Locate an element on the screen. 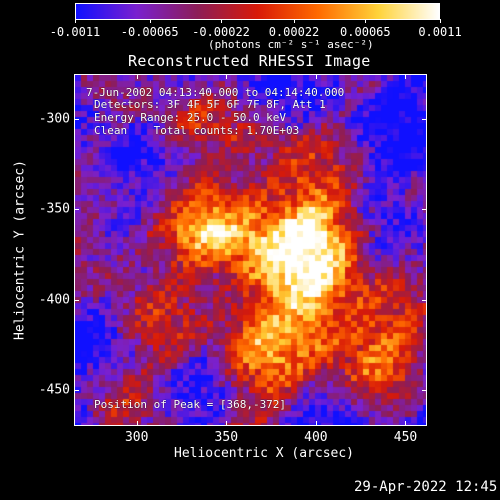  annotation-detectors: Detectors: 3F 4F 5F 6F 7F 8F, Att 1 is located at coordinates (210, 104).